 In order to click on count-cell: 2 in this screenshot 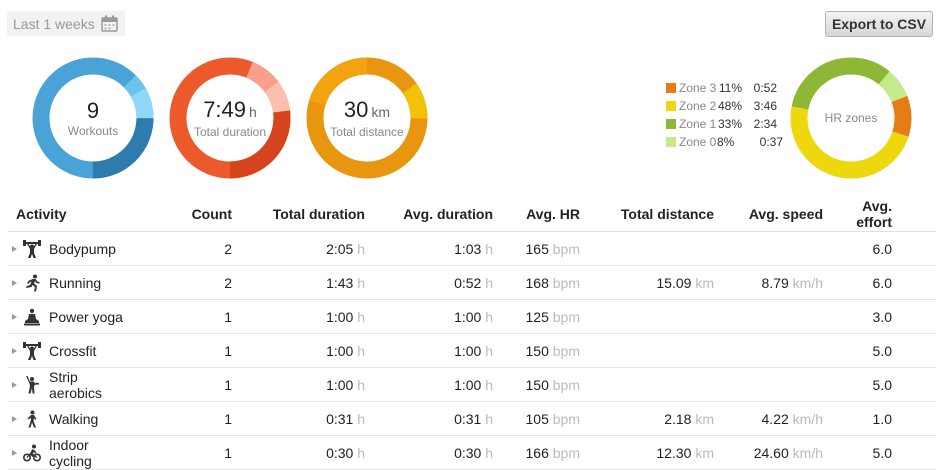, I will do `click(183, 248)`.